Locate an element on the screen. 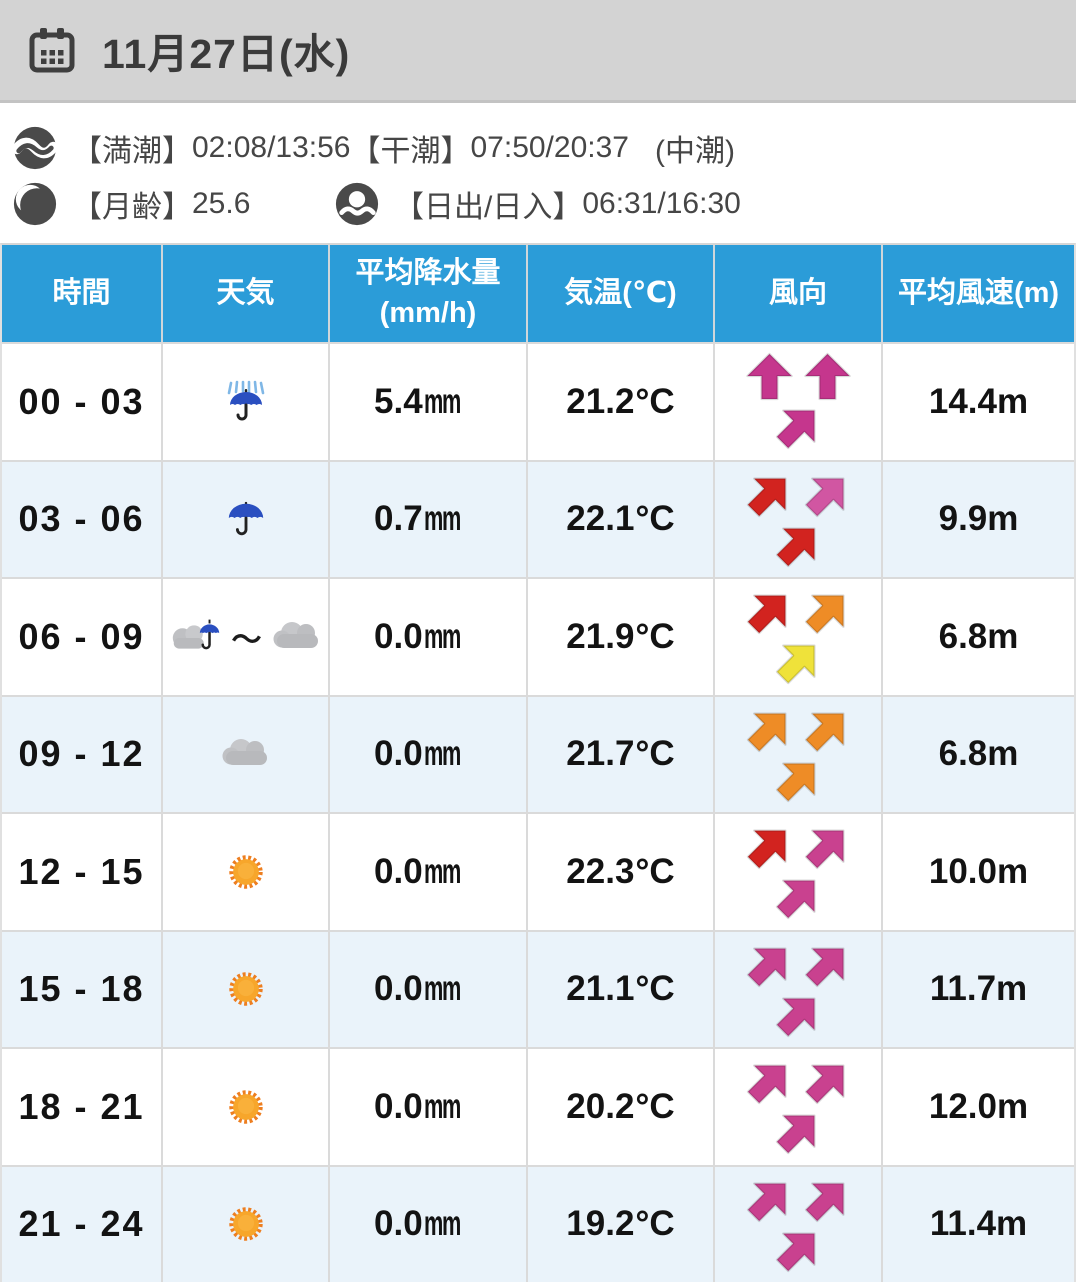  high-tide-value: 02:08/13:56 is located at coordinates (271, 148).